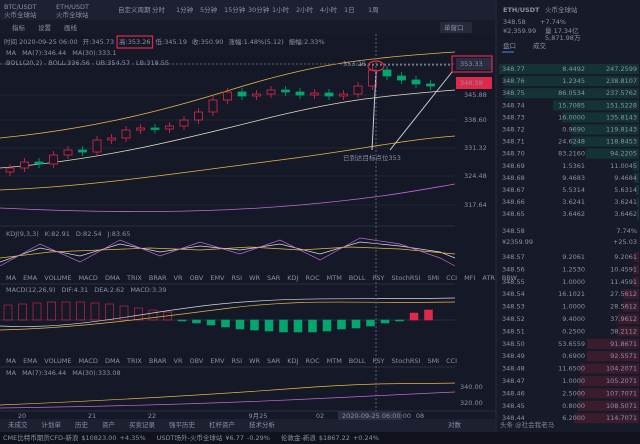 Image resolution: width=640 pixels, height=444 pixels. I want to click on indicator-tab: ATR, so click(488, 278).